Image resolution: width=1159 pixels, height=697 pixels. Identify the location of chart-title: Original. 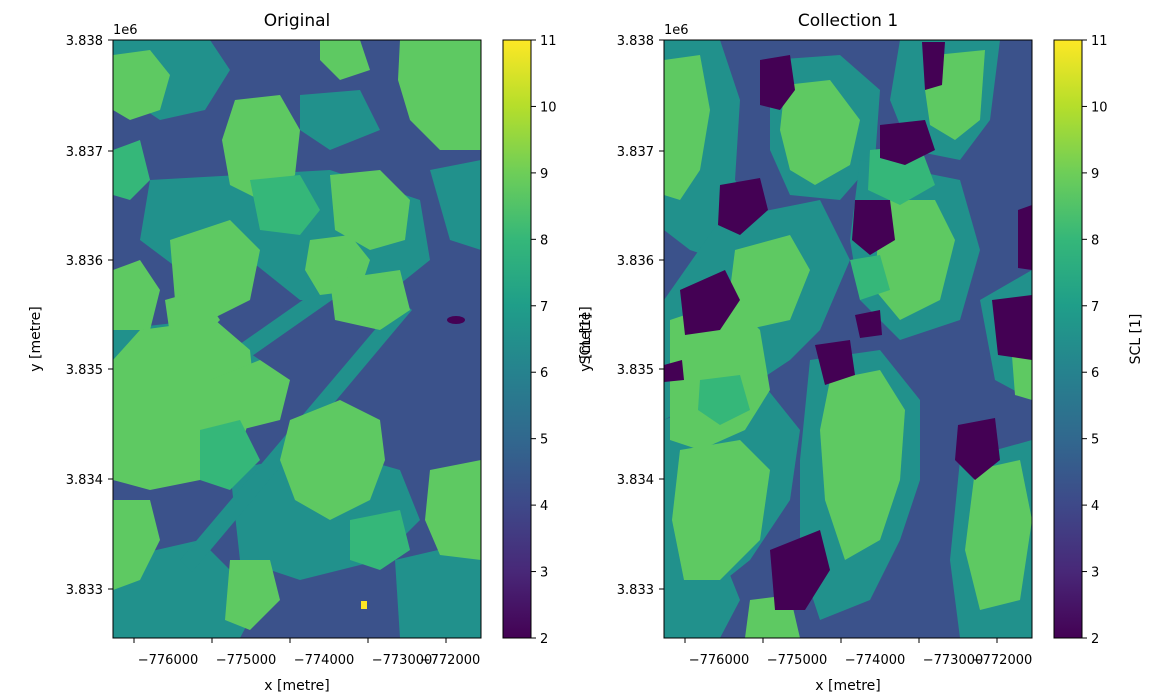
(297, 21).